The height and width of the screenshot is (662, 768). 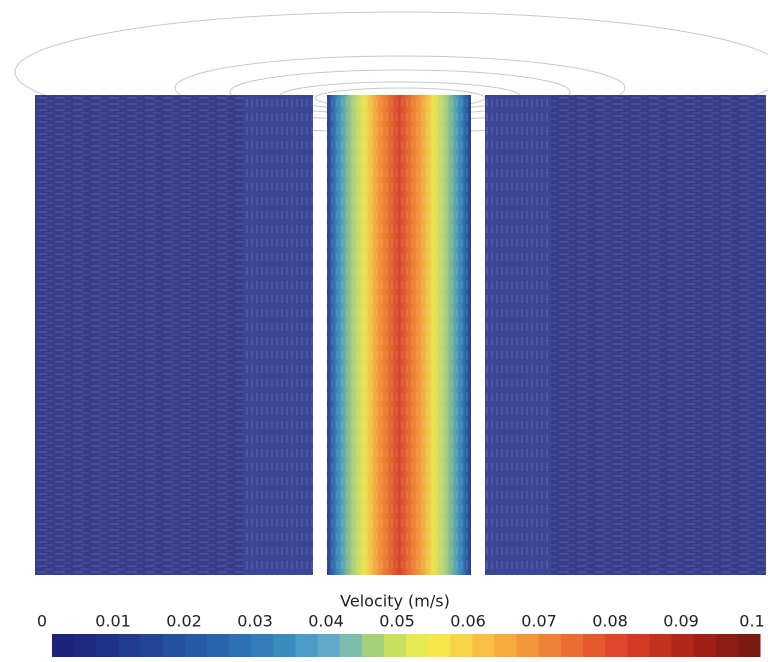 What do you see at coordinates (326, 621) in the screenshot?
I see `colorbar-tick-label: 0.04` at bounding box center [326, 621].